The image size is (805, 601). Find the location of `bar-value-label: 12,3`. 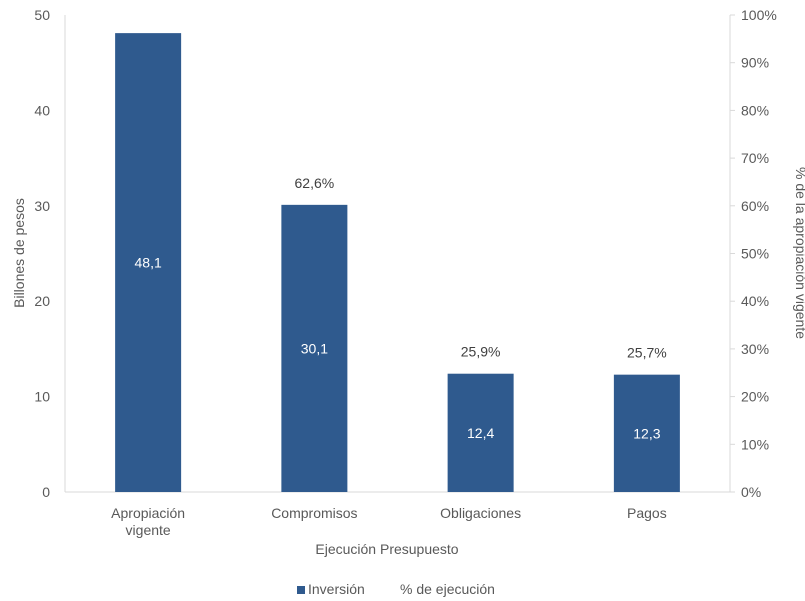

bar-value-label: 12,3 is located at coordinates (646, 433).